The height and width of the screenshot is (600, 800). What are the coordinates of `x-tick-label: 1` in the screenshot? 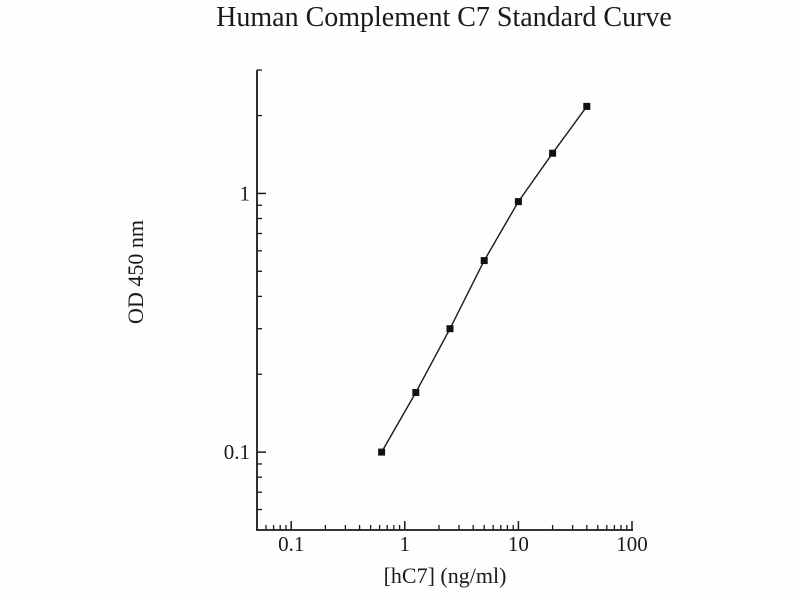 It's located at (405, 544).